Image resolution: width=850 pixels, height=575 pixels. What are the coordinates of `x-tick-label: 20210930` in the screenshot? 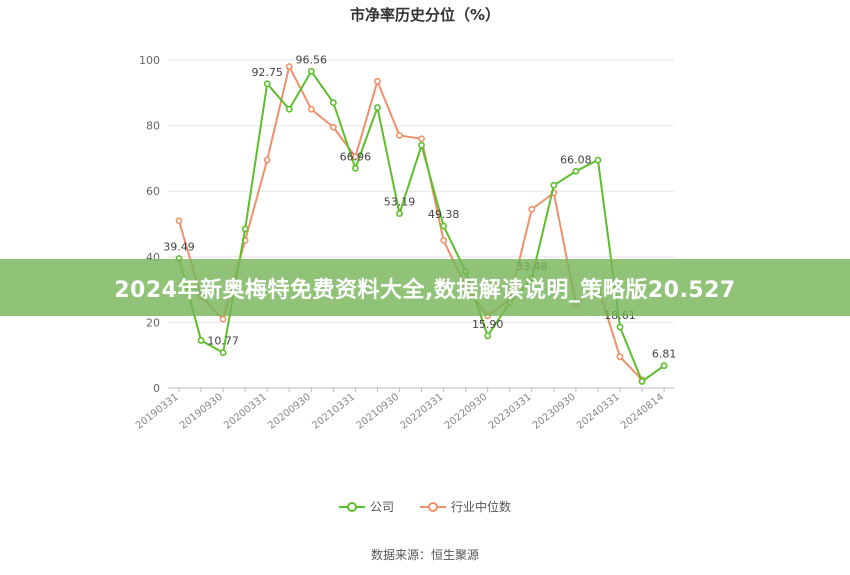 It's located at (377, 412).